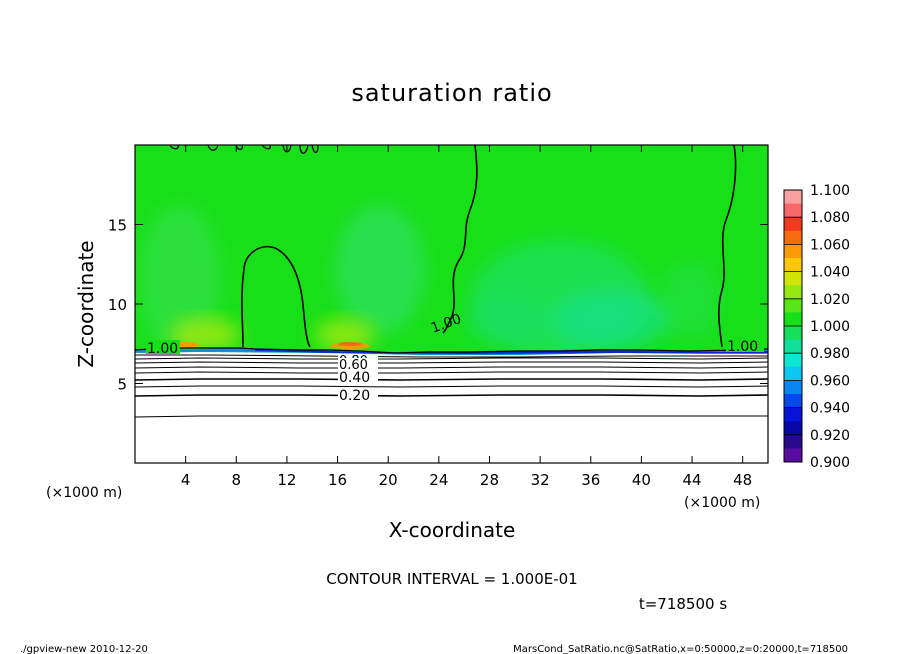  What do you see at coordinates (830, 273) in the screenshot?
I see `colorbar-tick-label: 1.040` at bounding box center [830, 273].